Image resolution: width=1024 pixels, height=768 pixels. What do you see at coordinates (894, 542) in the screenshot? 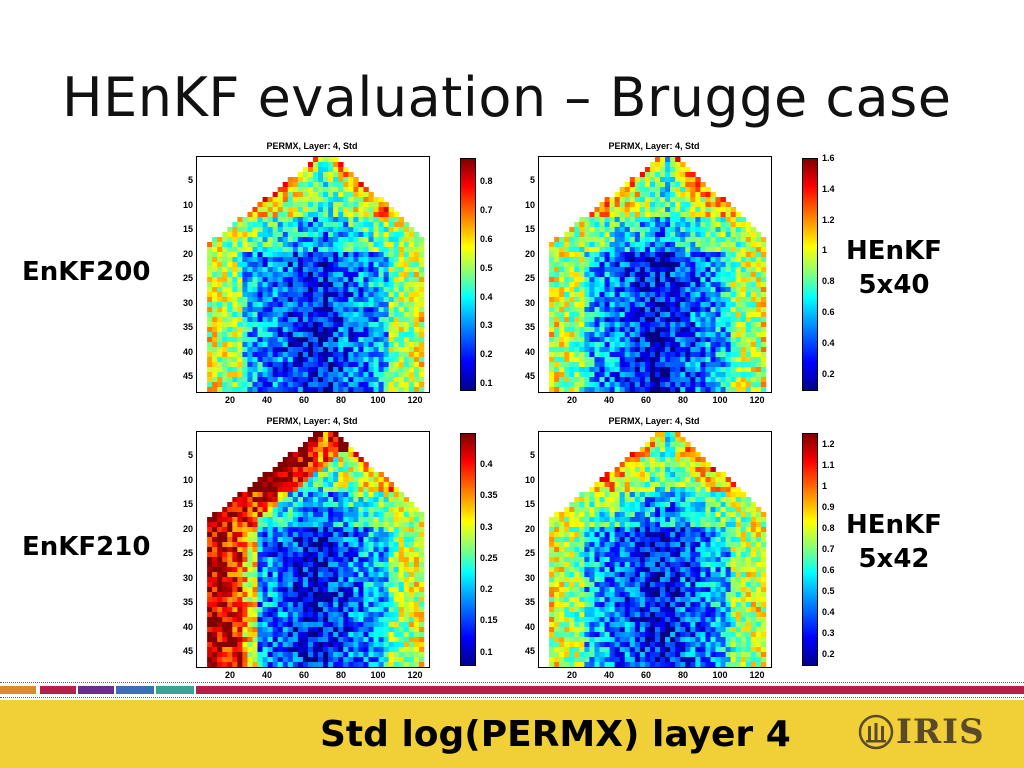
I see `col-label-henkf-5x42: HEnKF 5x42` at bounding box center [894, 542].